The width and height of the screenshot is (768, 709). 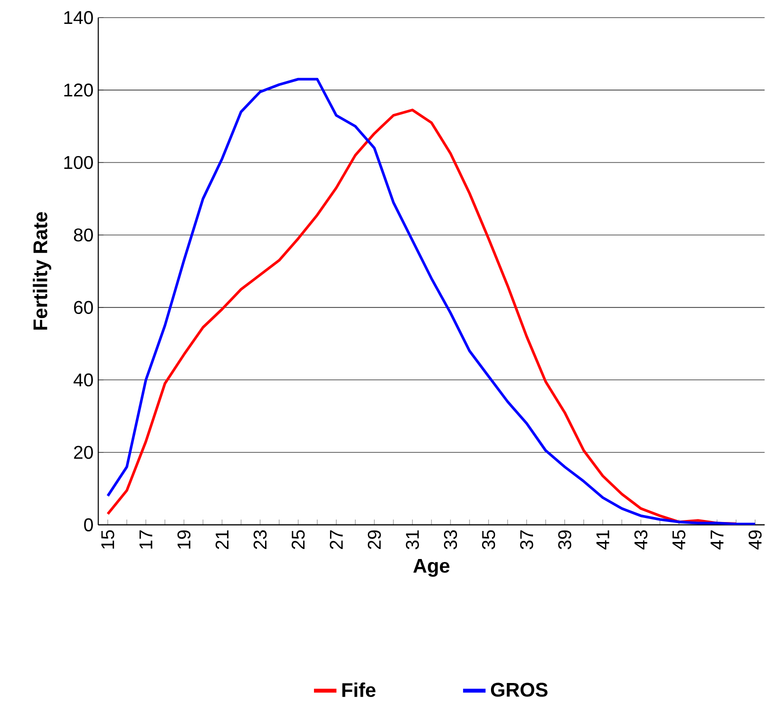 What do you see at coordinates (107, 539) in the screenshot?
I see `x-tick-label: 15` at bounding box center [107, 539].